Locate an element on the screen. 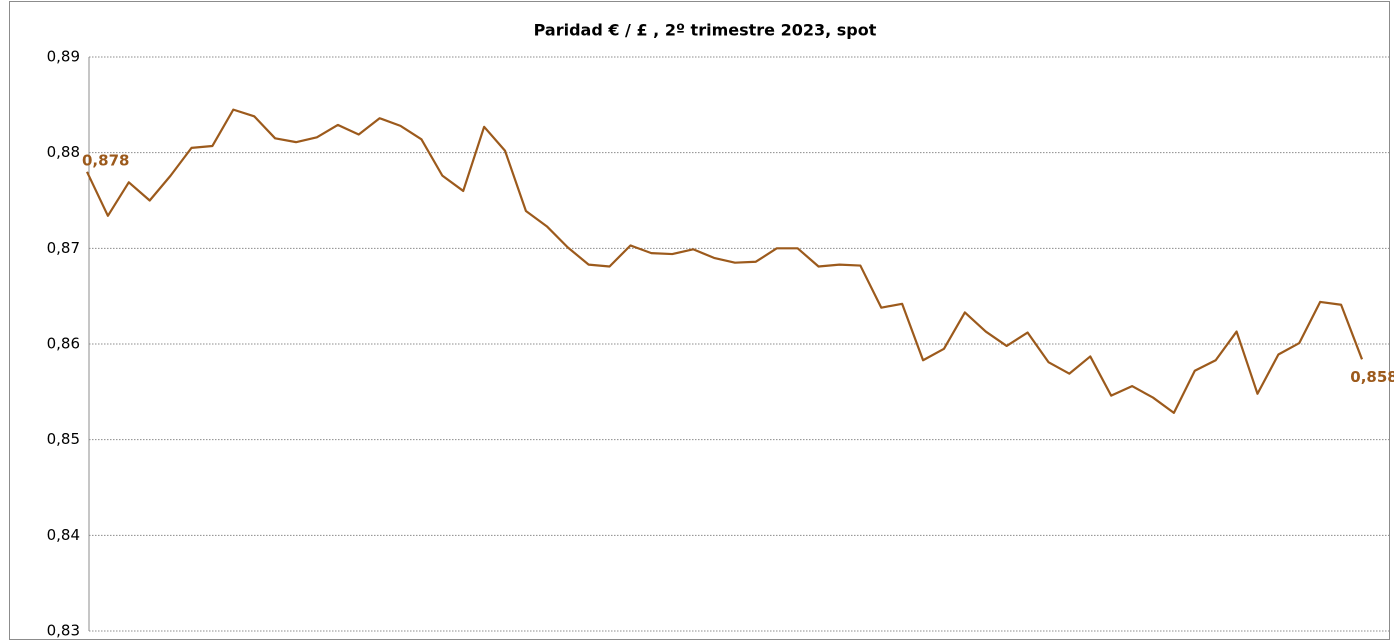 This screenshot has height=641, width=1394. y-tick-label: 0,86 is located at coordinates (63, 344).